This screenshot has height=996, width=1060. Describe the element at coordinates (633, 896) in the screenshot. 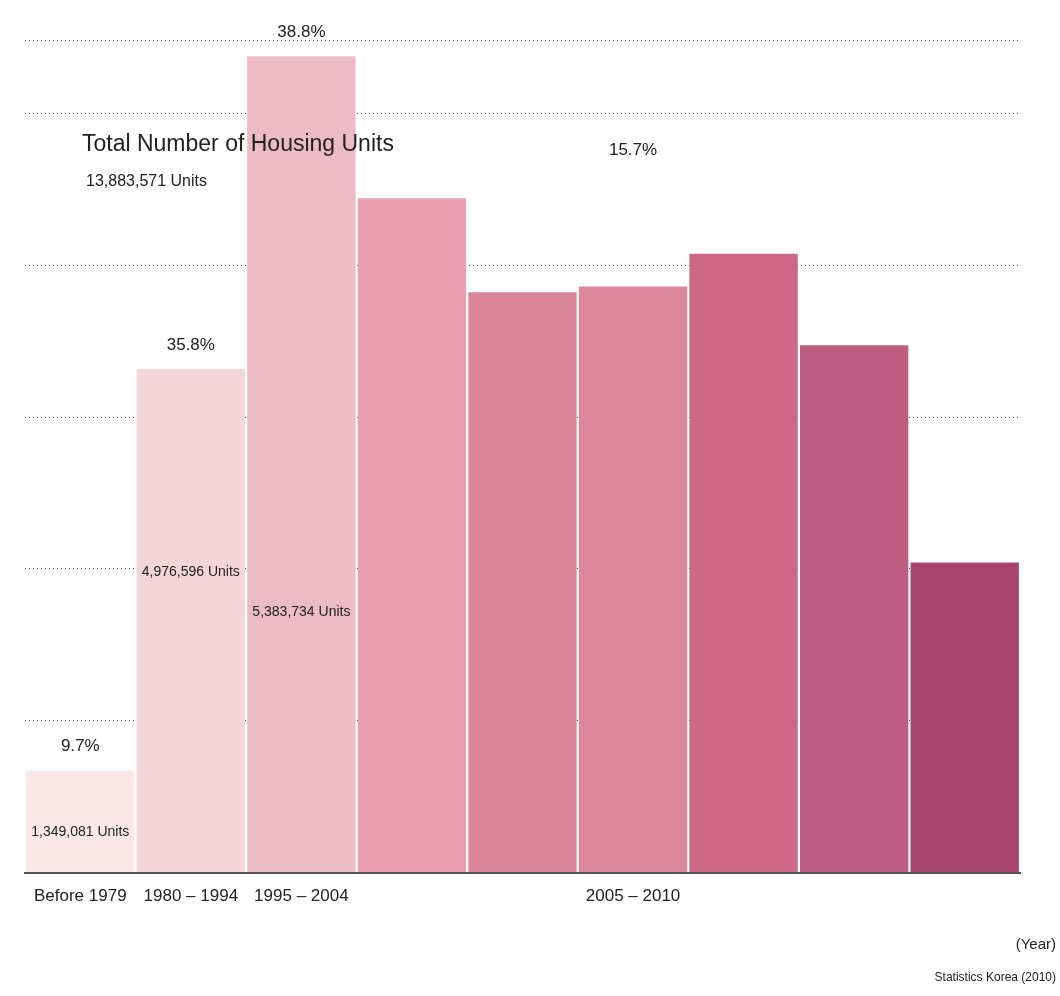

I see `x-tick-label: 2005 – 2010` at that location.